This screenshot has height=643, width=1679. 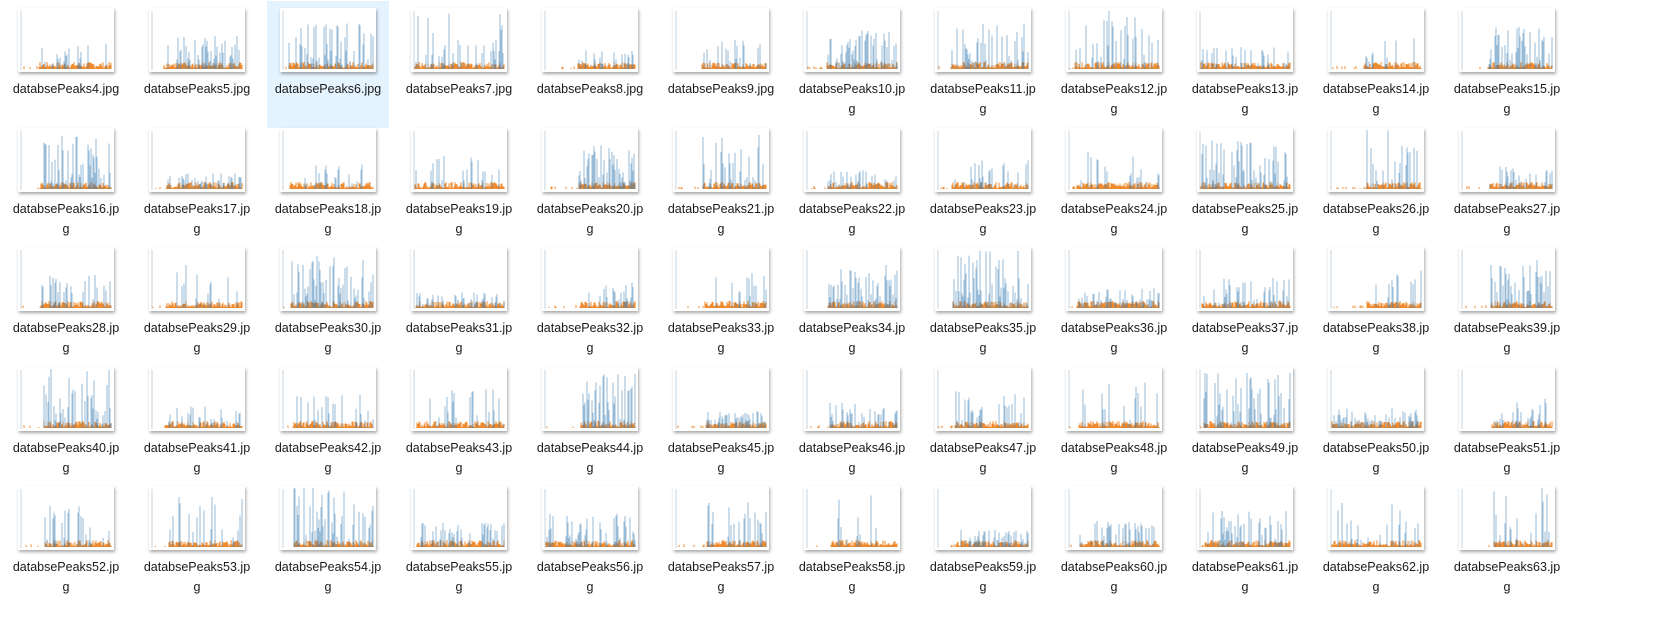 I want to click on file-item: databsePeaks9.jpg, so click(x=721, y=64).